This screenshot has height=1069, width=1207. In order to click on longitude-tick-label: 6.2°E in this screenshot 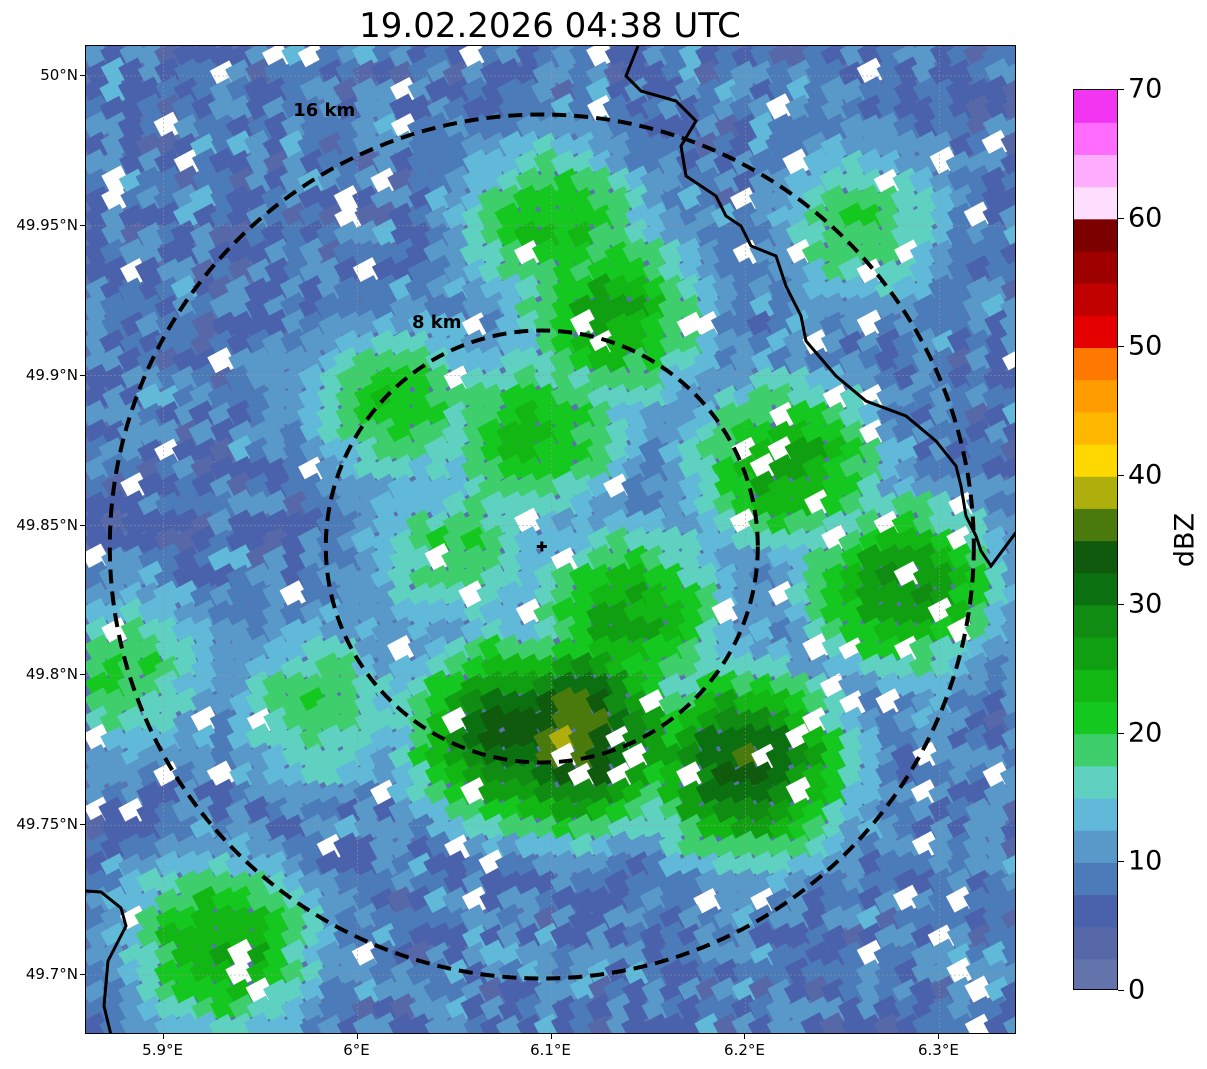, I will do `click(744, 1050)`.